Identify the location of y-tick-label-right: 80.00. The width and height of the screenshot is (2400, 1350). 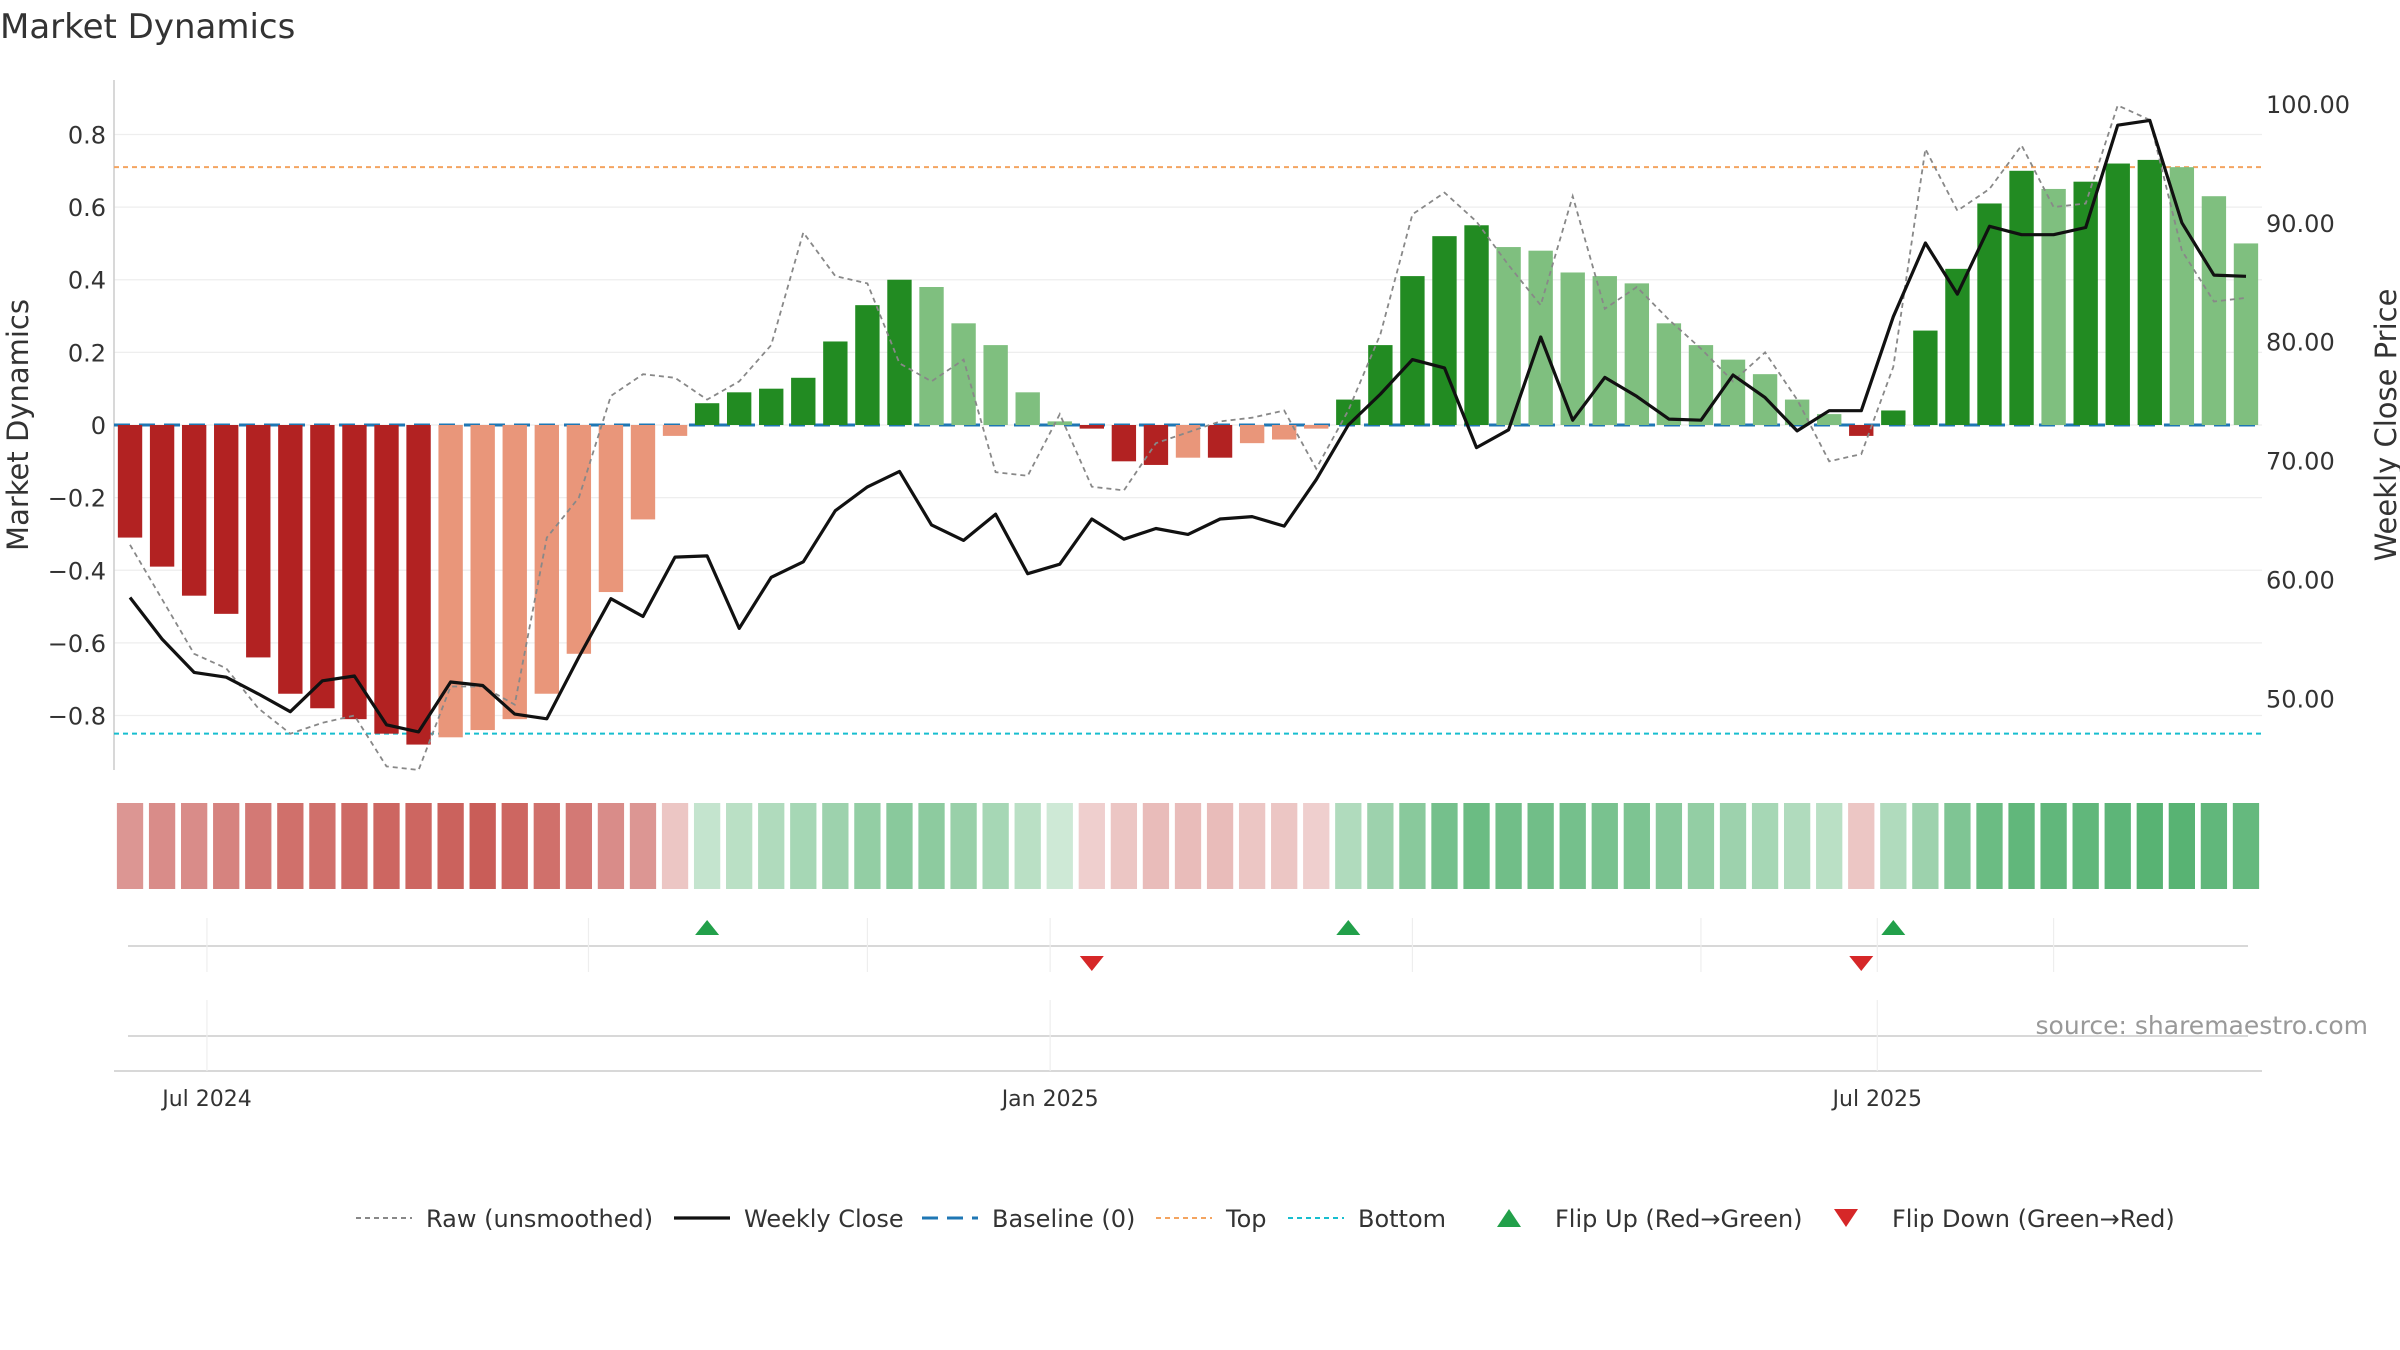
(2300, 343).